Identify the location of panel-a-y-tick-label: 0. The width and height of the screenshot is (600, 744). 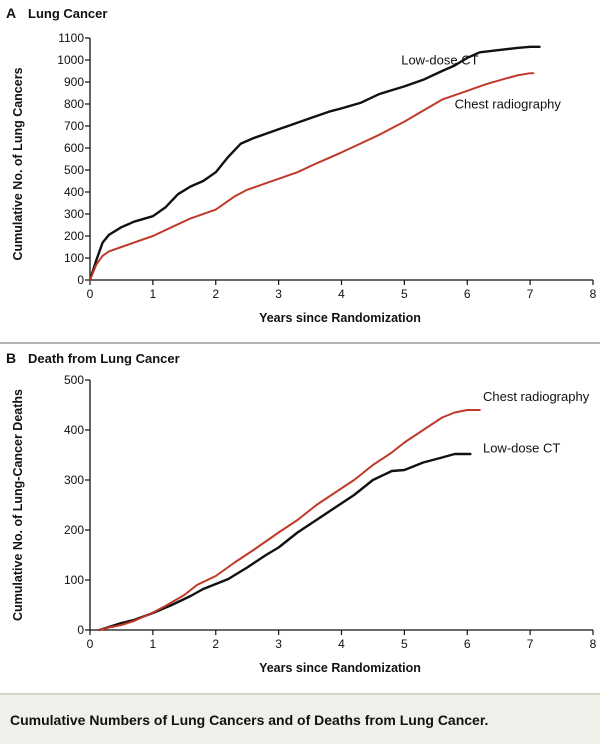
(80, 280).